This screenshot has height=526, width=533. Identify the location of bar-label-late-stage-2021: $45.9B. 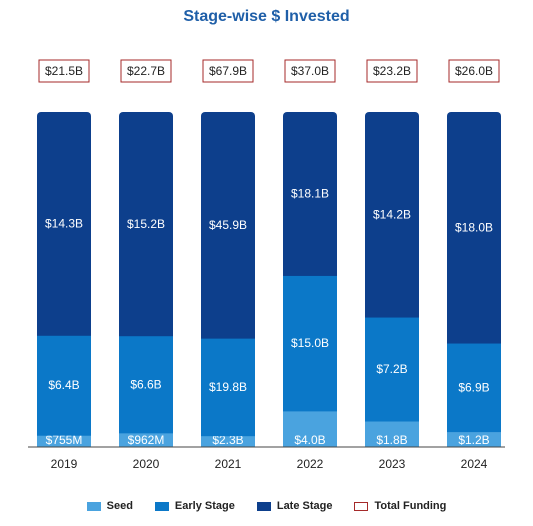
(228, 225).